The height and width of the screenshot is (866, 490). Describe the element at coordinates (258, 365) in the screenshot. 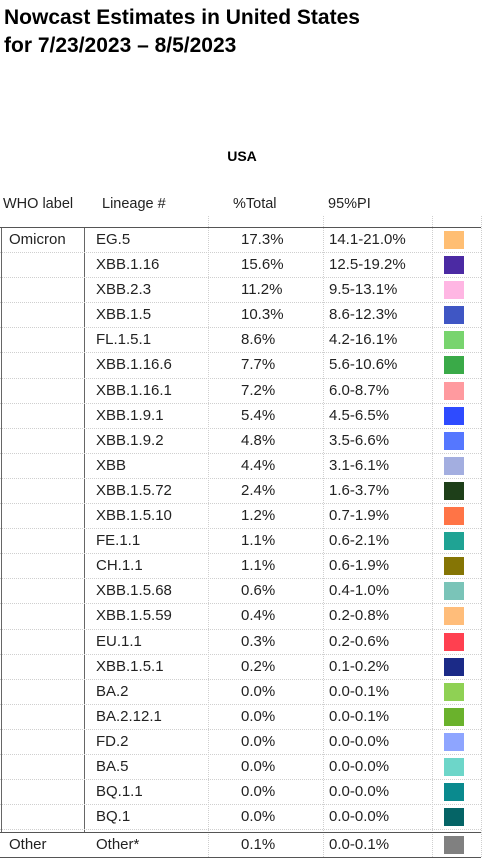

I see `percent-total: 7.7%` at that location.